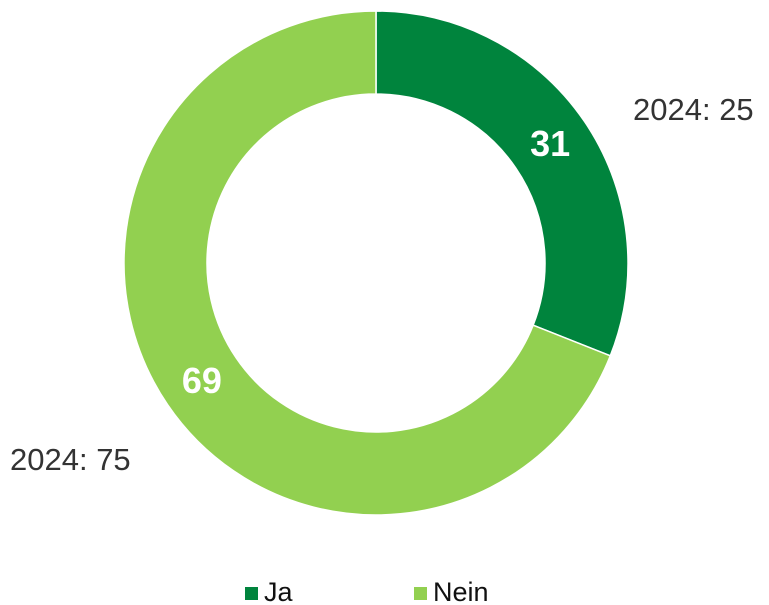  What do you see at coordinates (550, 143) in the screenshot?
I see `data-label: 31` at bounding box center [550, 143].